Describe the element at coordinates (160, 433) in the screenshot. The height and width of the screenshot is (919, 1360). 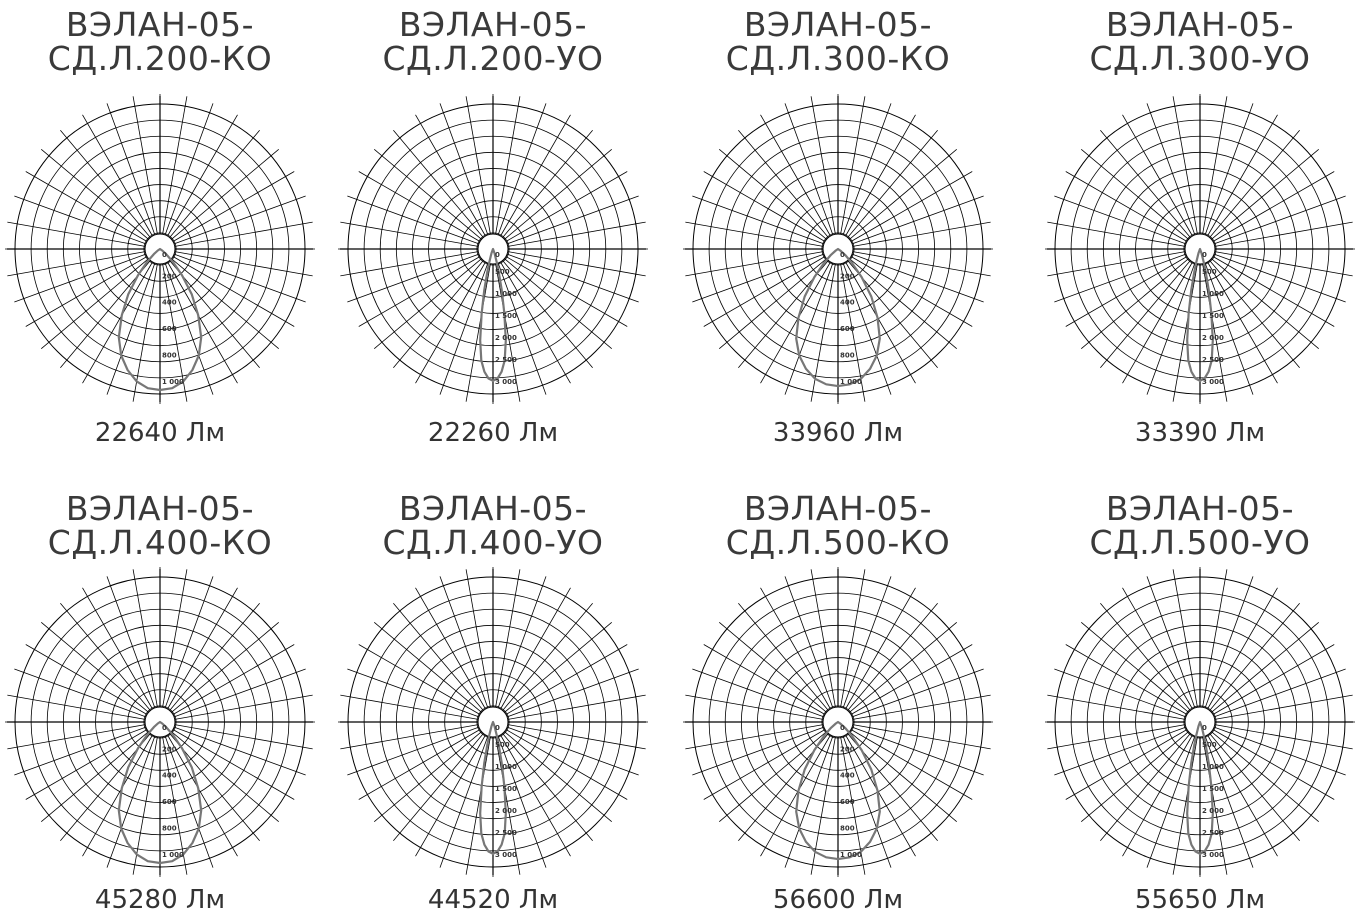
I see `luminous-flux-label: 22640 Лм` at that location.